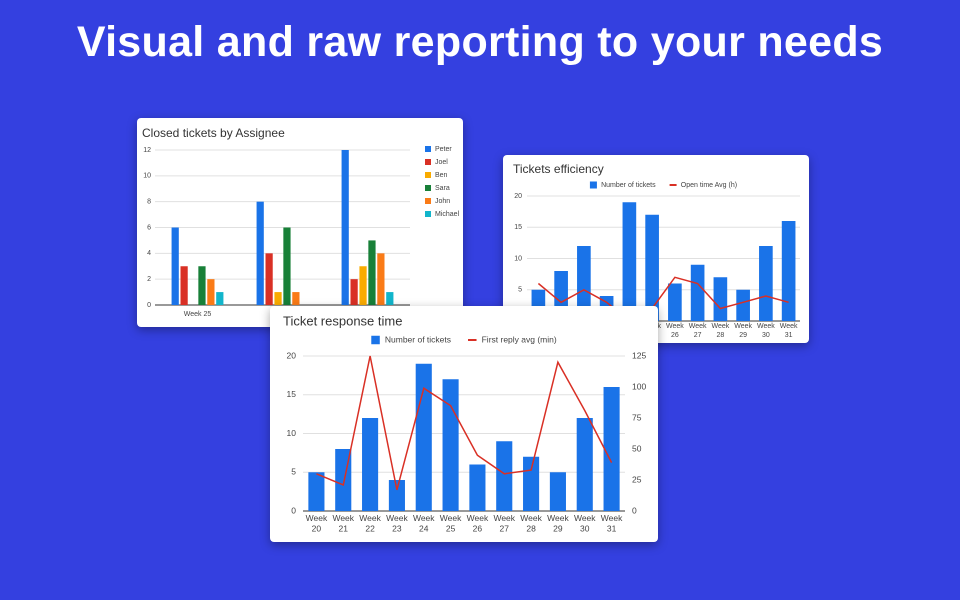  Describe the element at coordinates (149, 279) in the screenshot. I see `y-tick-label: 2` at that location.